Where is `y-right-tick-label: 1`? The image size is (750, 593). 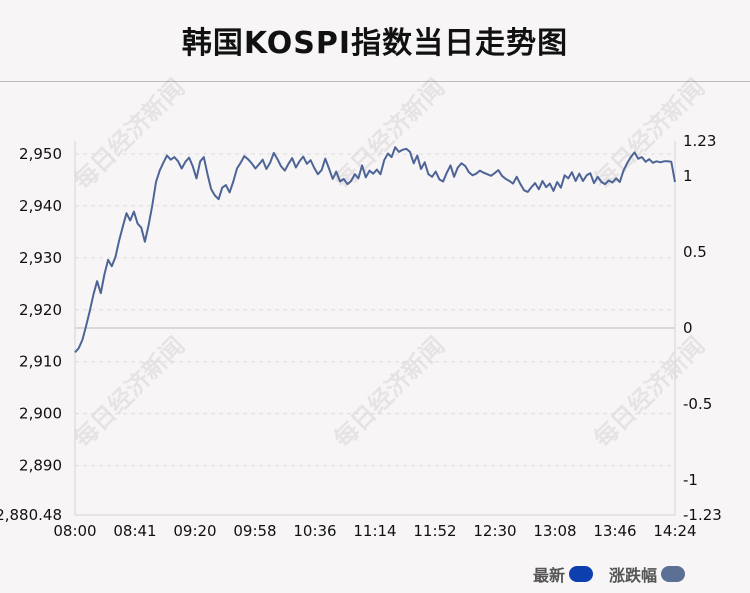
y-right-tick-label: 1 is located at coordinates (688, 176).